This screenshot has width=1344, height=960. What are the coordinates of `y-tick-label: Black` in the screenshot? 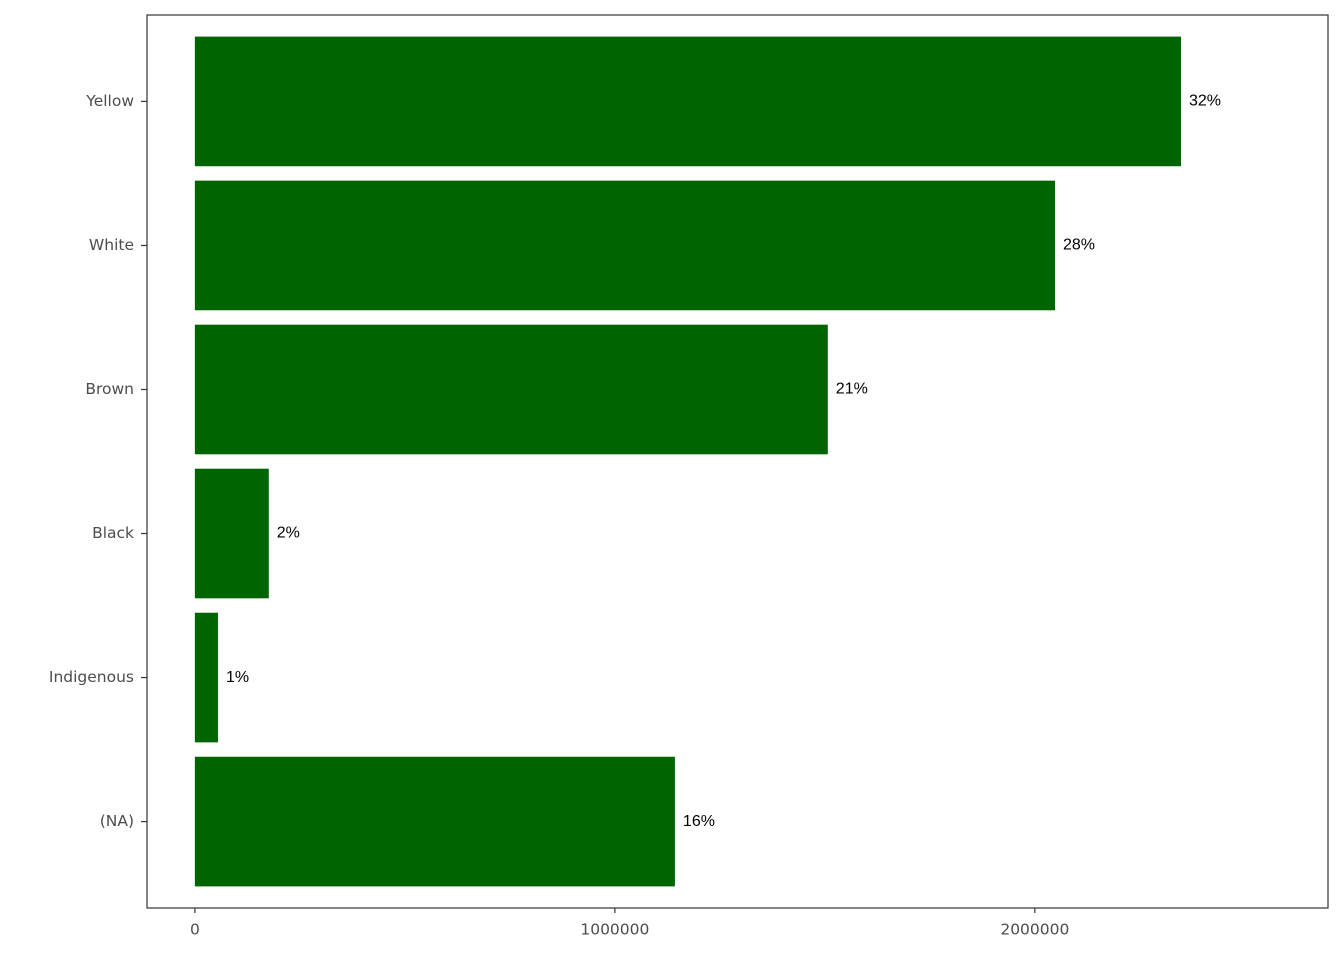 It's located at (113, 533).